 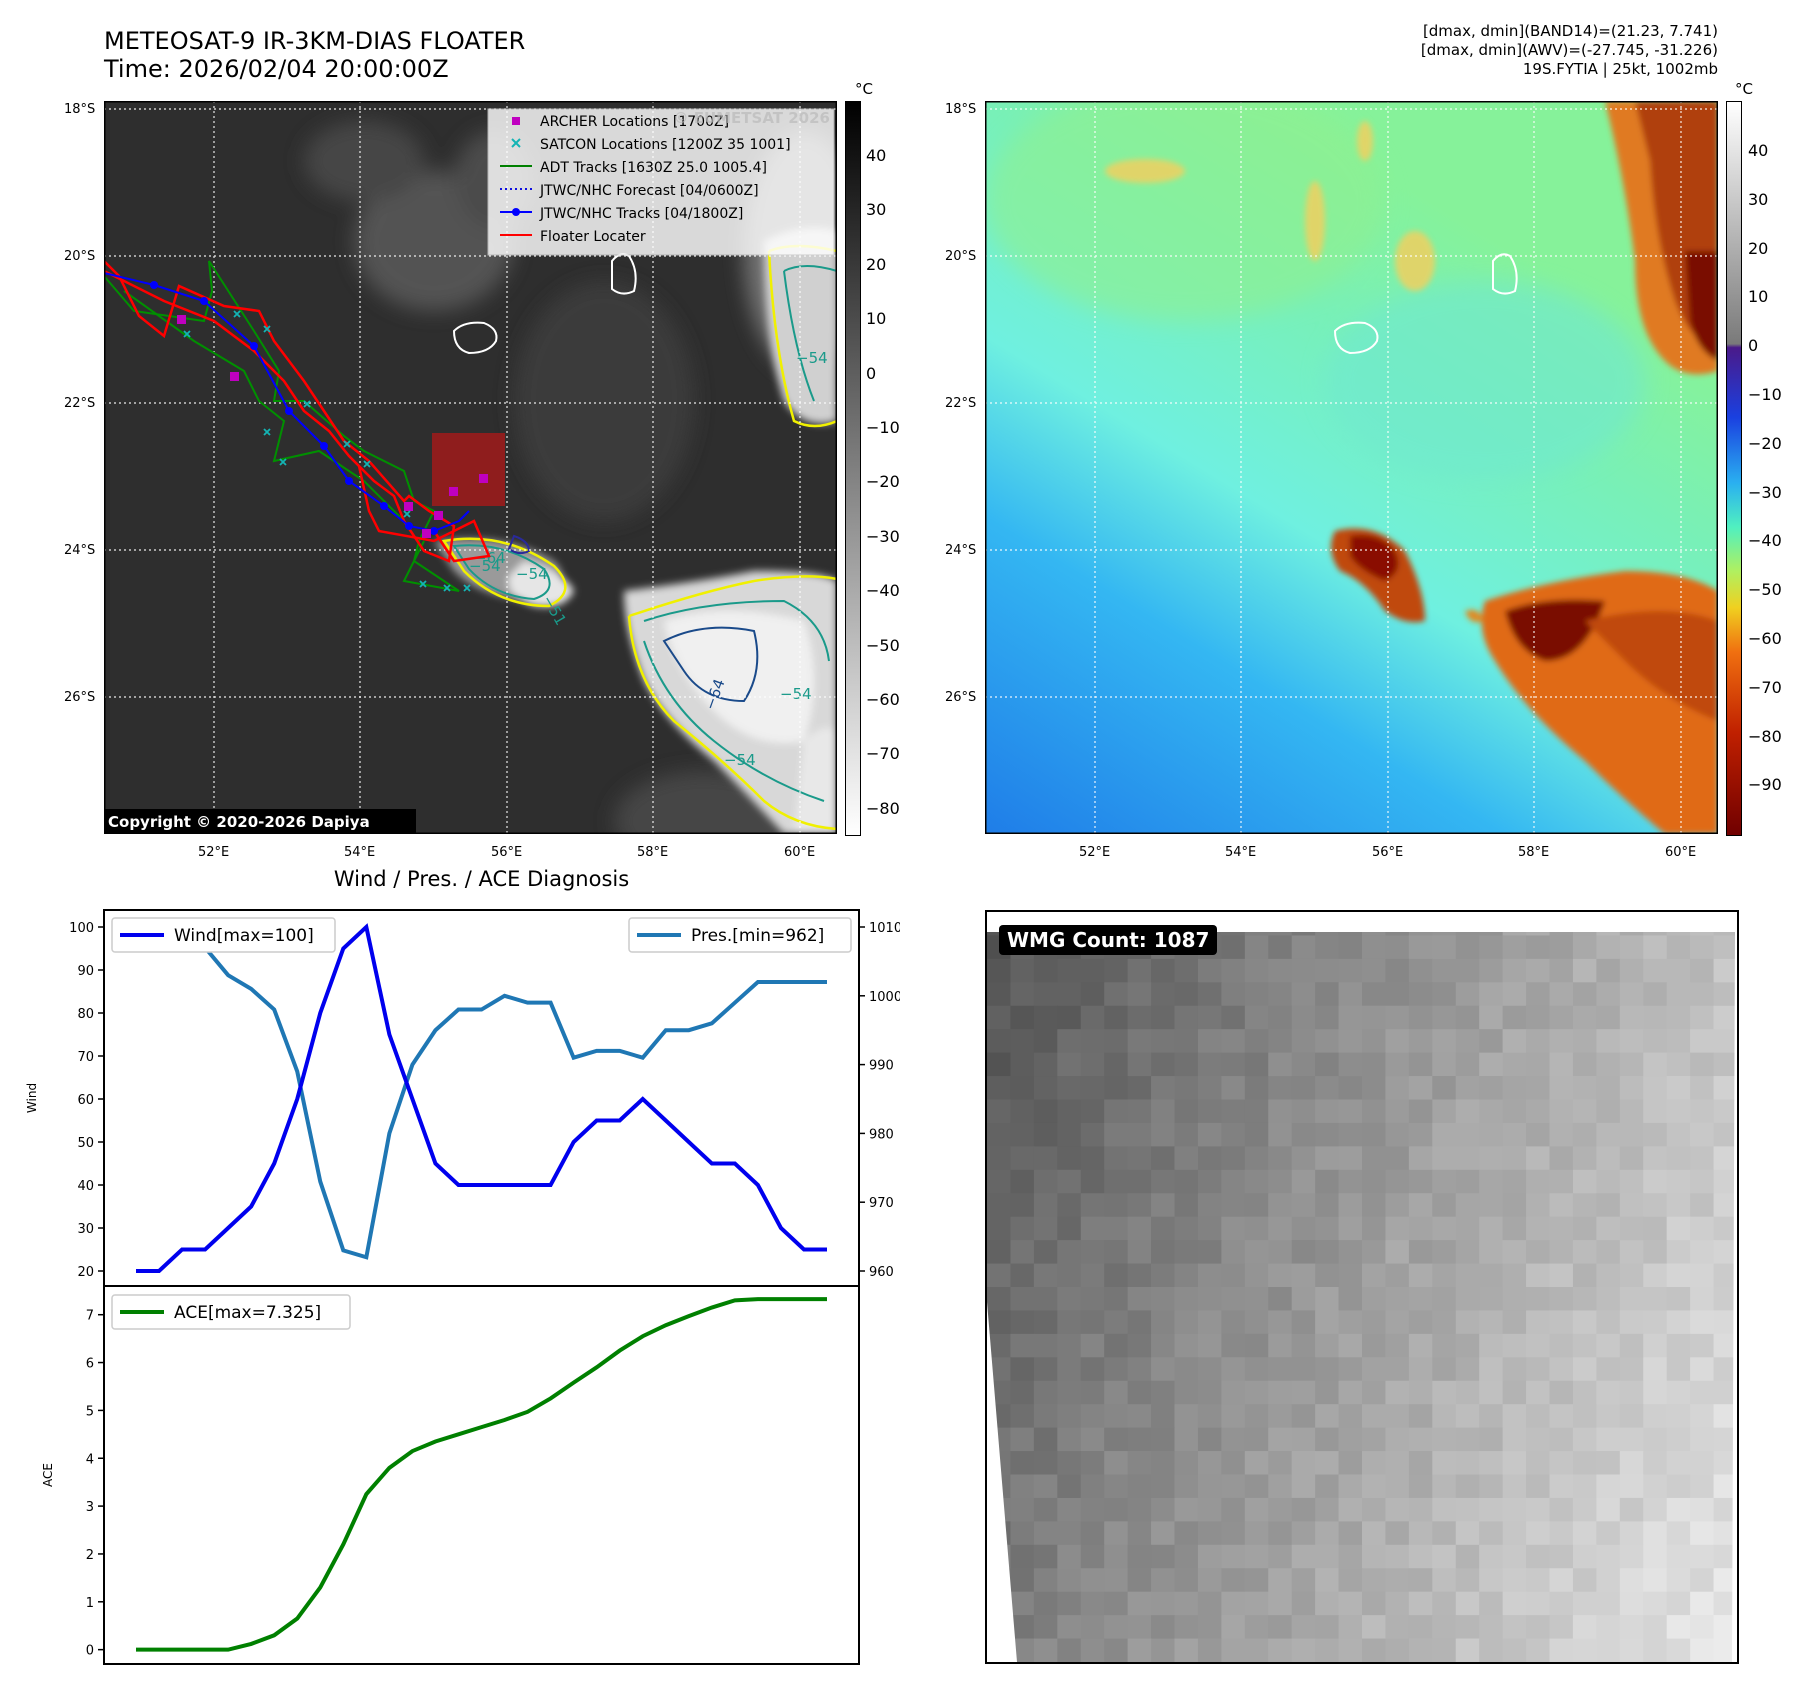 I want to click on colorbar-tick-label: 20, so click(x=1758, y=248).